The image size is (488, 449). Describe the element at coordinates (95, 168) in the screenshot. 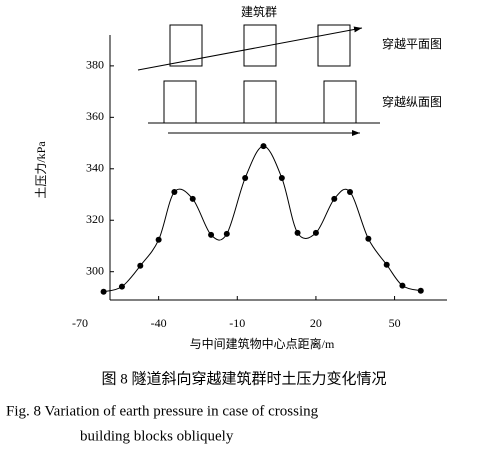

I see `y-tick-label: 340` at that location.